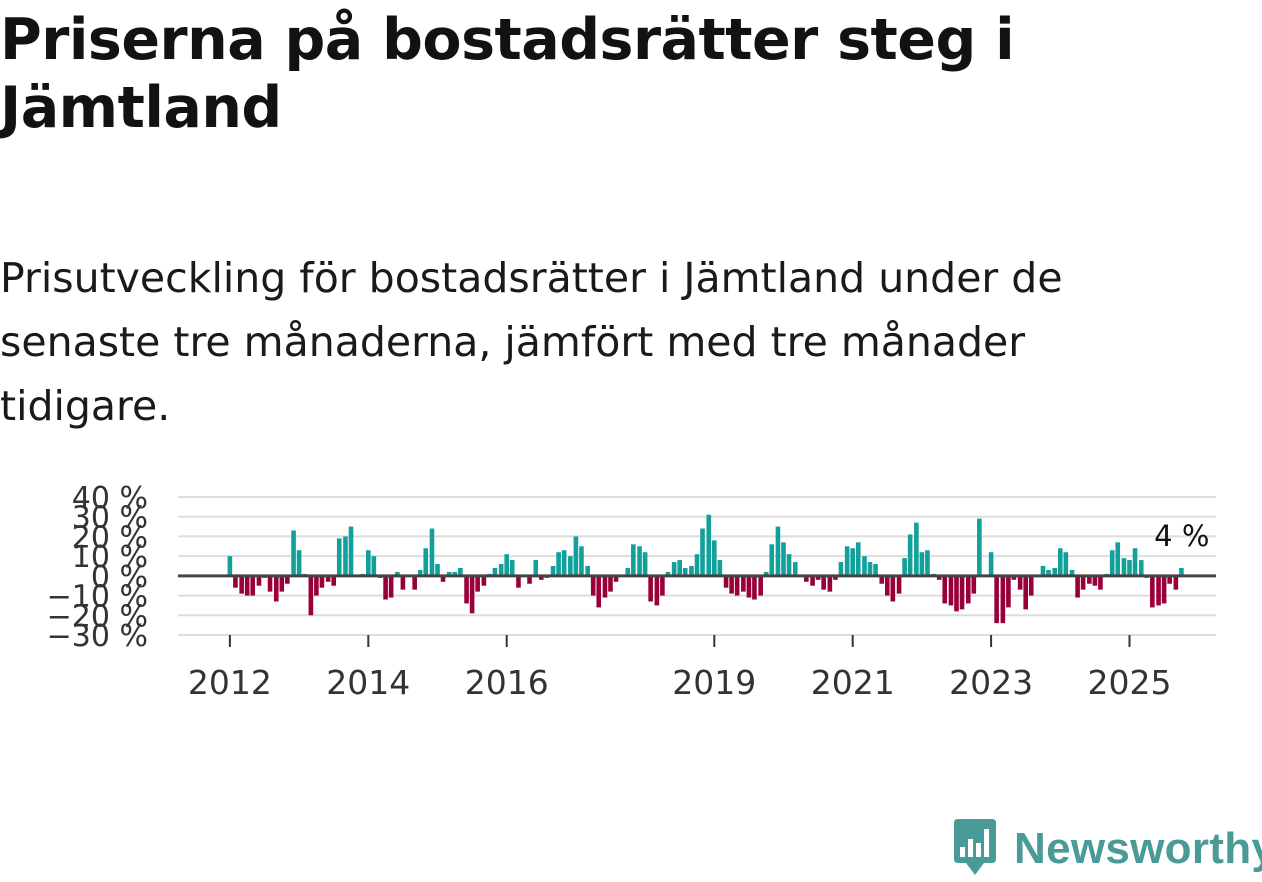 This screenshot has height=882, width=1262. What do you see at coordinates (119, 577) in the screenshot?
I see `y-tick-label: 0 %` at bounding box center [119, 577].